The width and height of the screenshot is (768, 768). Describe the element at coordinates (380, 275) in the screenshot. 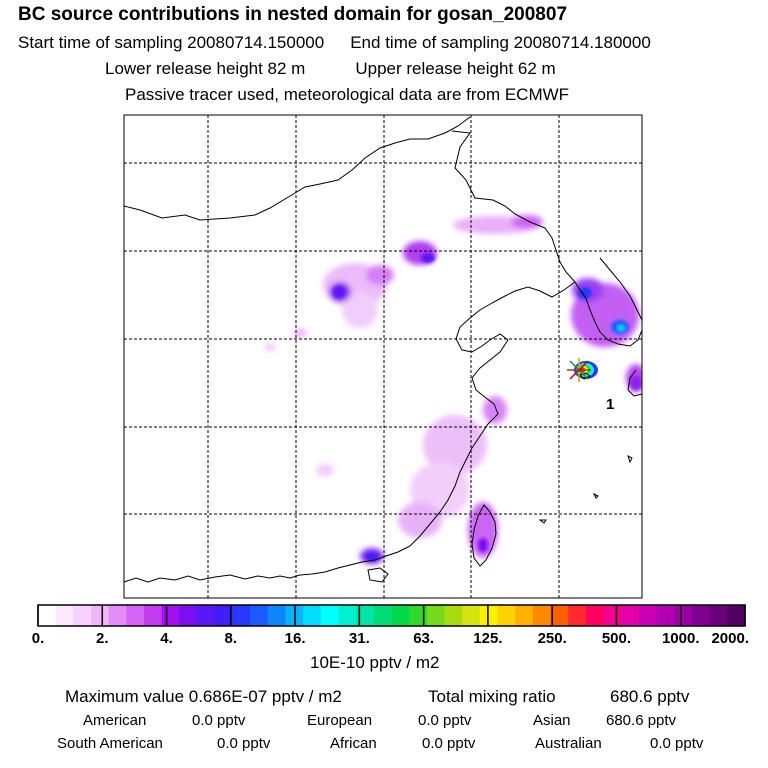

I see `plume-hebei` at that location.